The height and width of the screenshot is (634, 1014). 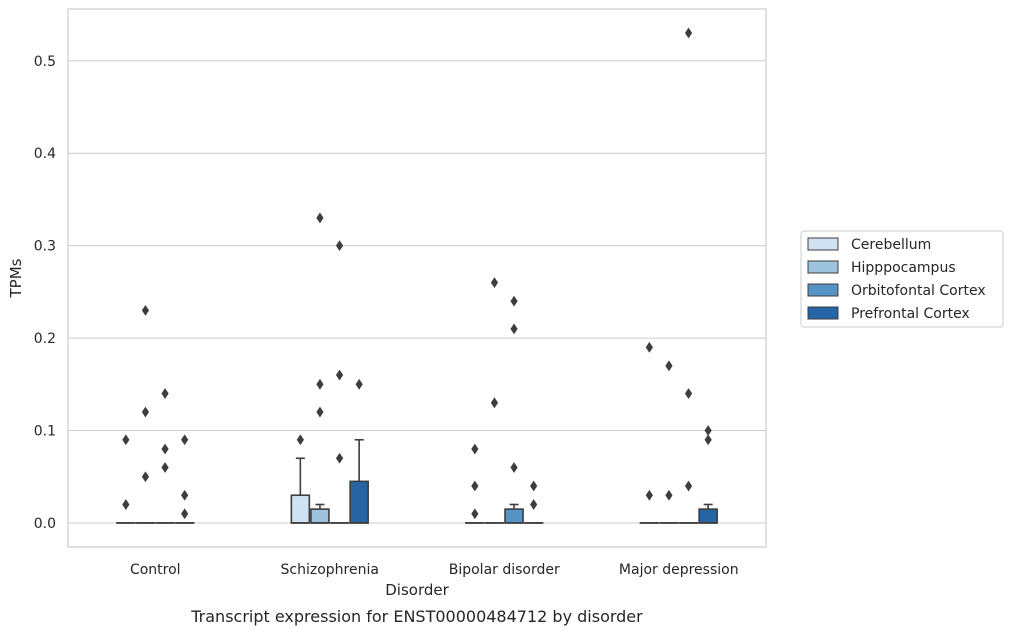 What do you see at coordinates (45, 154) in the screenshot?
I see `y-tick-label: 0.4` at bounding box center [45, 154].